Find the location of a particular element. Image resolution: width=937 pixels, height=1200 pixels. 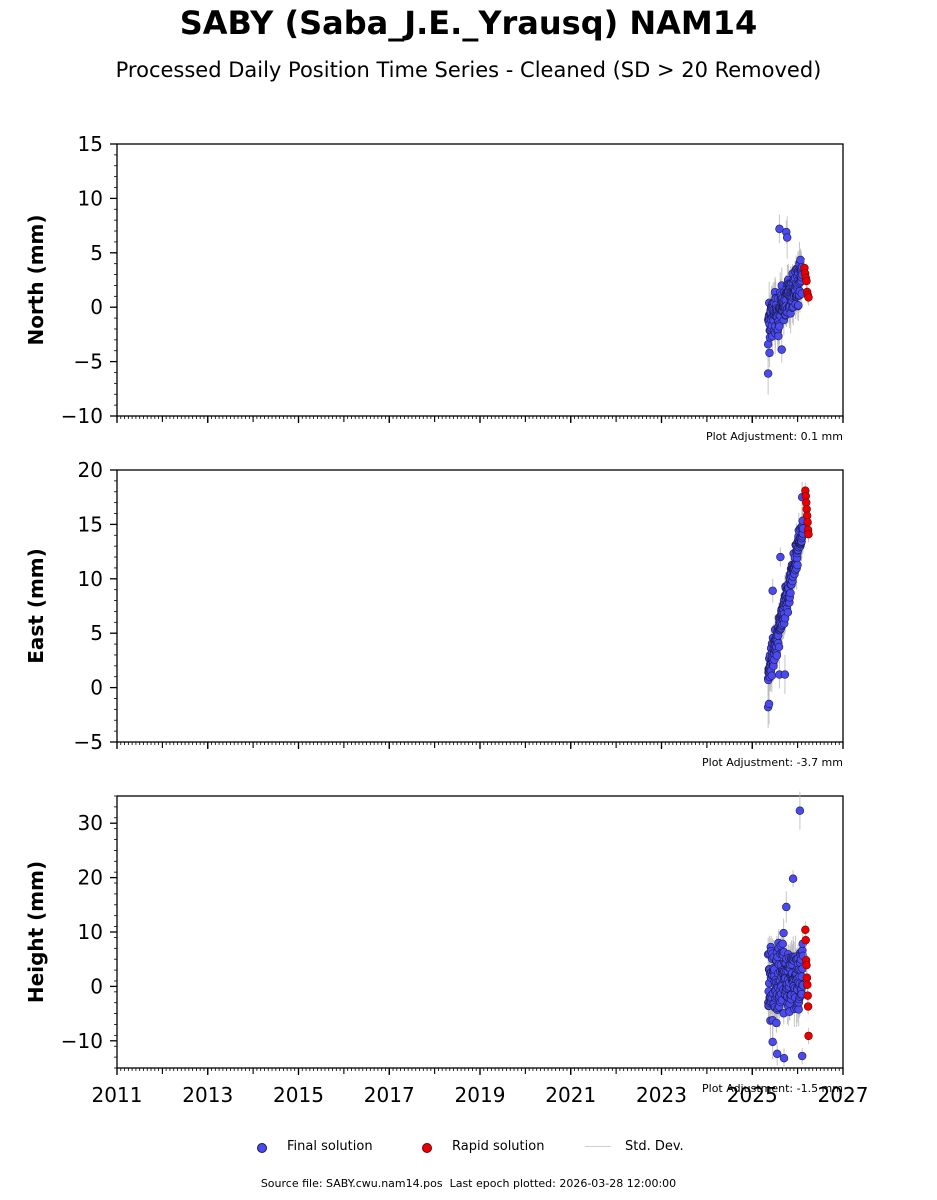

x-tick-label: 2027 is located at coordinates (843, 1095).